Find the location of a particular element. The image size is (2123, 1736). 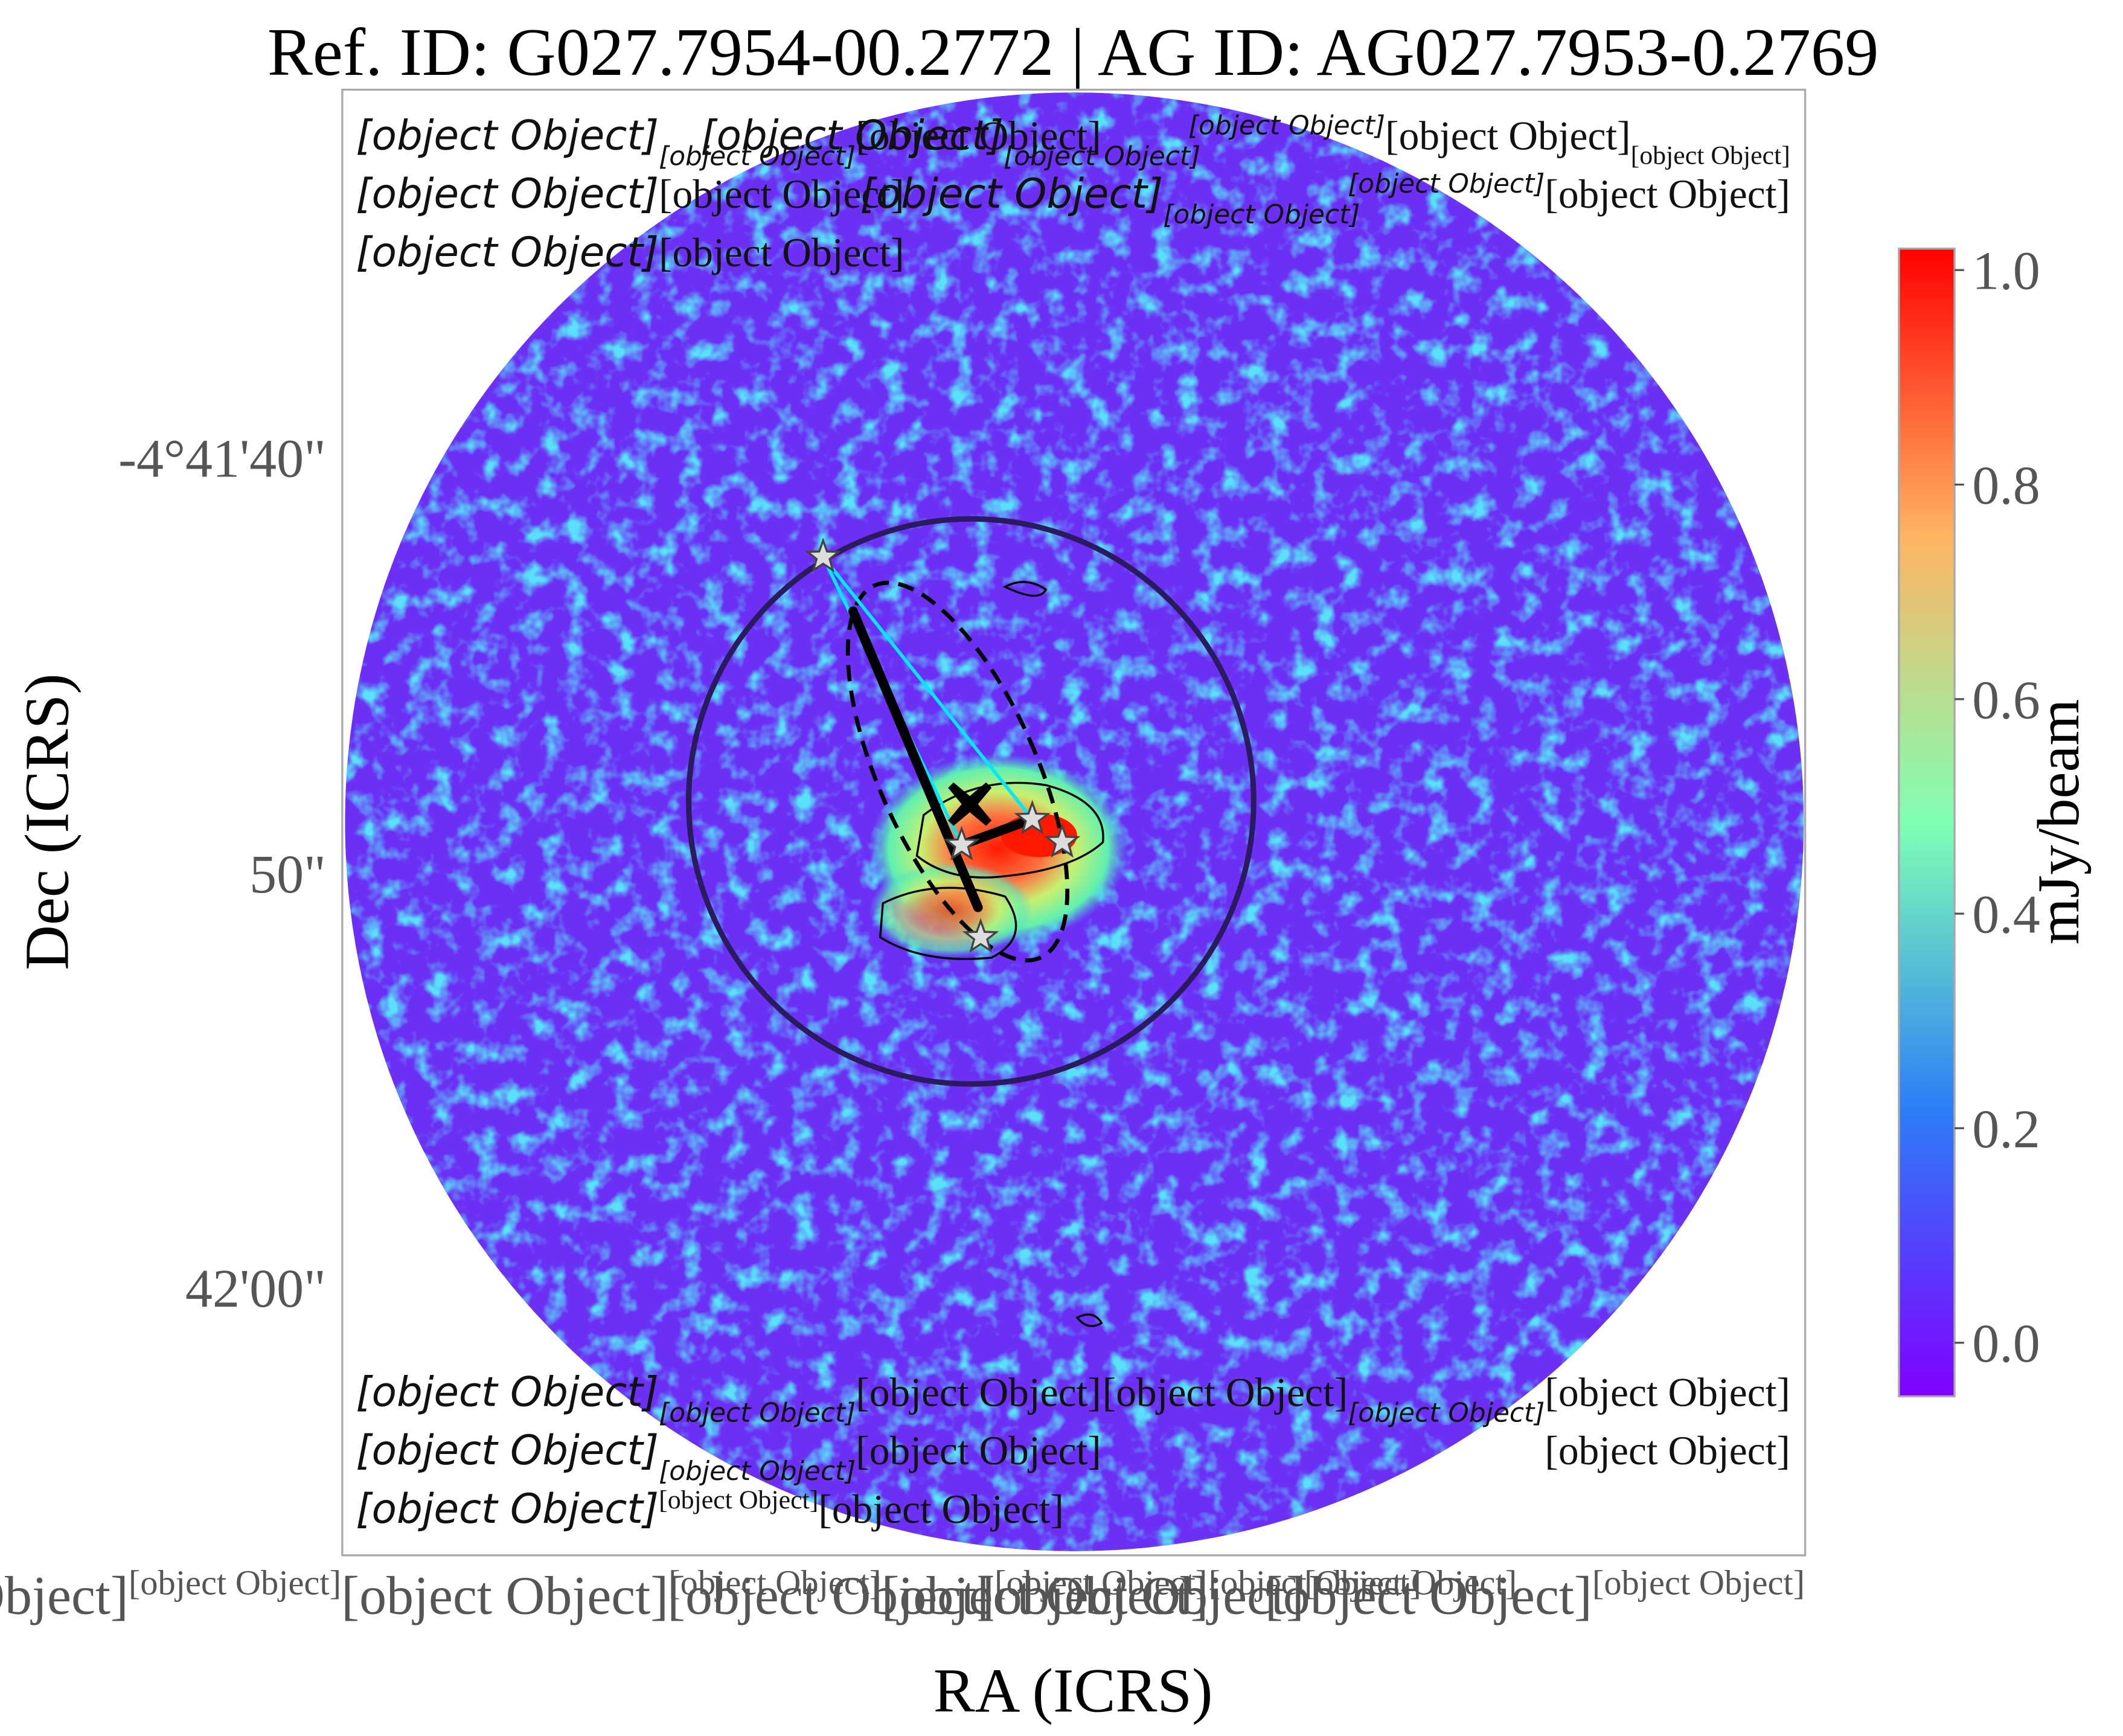

annotation: [object Object] is located at coordinates (1667, 1450).